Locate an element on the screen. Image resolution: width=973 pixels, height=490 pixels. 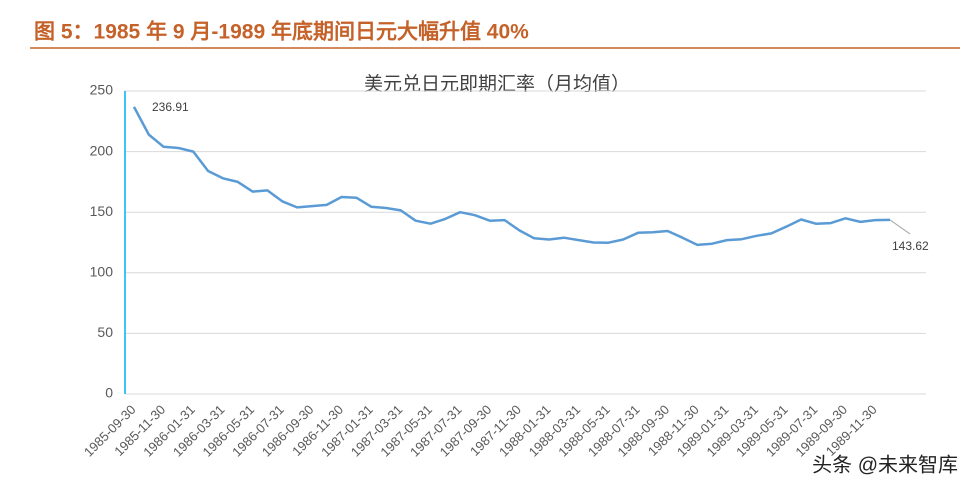
y-tick-label: 50 is located at coordinates (105, 332).